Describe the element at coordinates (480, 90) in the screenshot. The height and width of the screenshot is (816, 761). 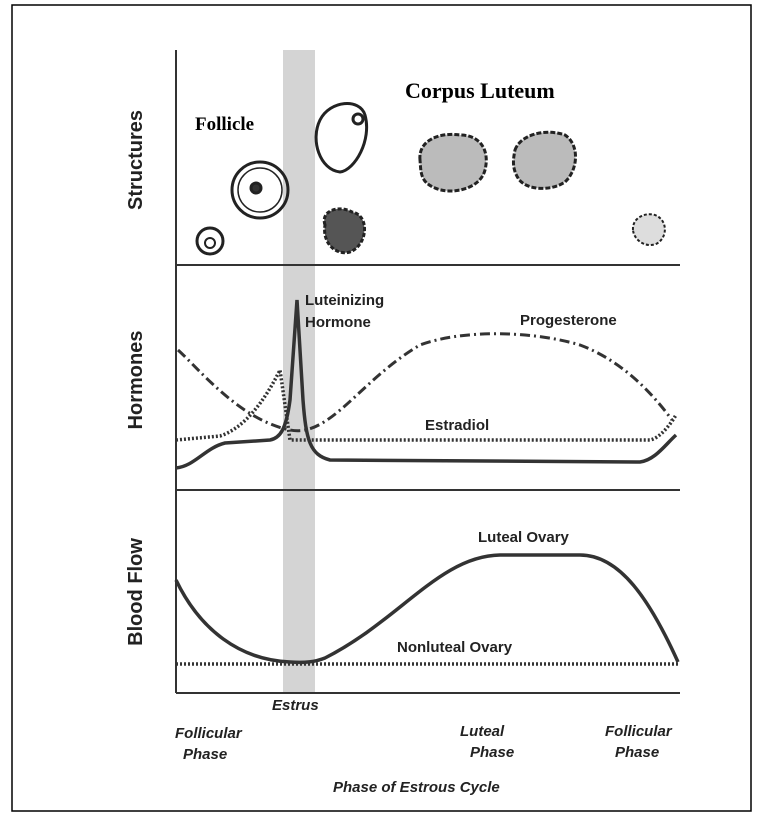
I see `label: Corpus Luteum` at that location.